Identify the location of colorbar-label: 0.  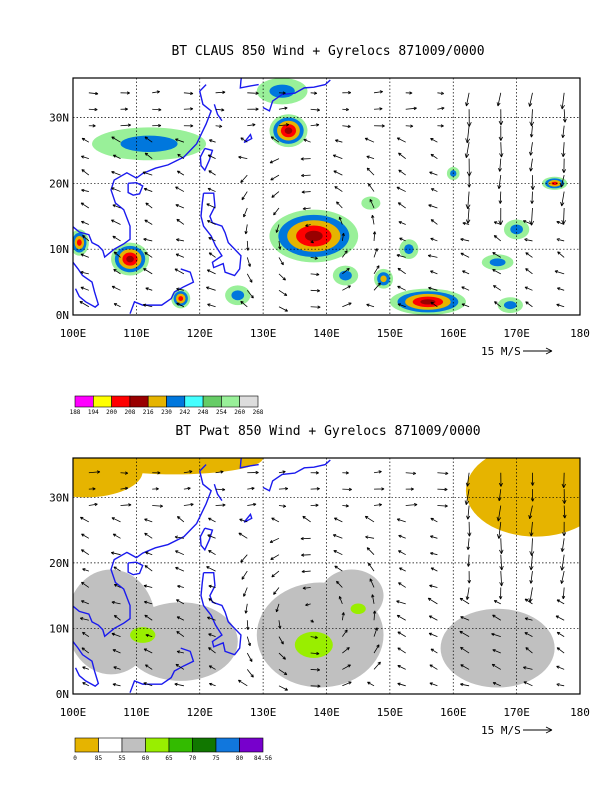
(75, 758).